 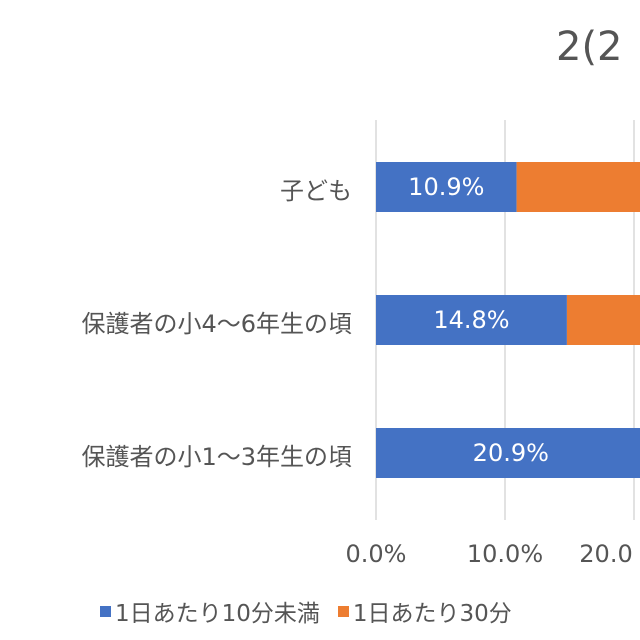 I want to click on x-tick-label: 10.0%, so click(x=505, y=554).